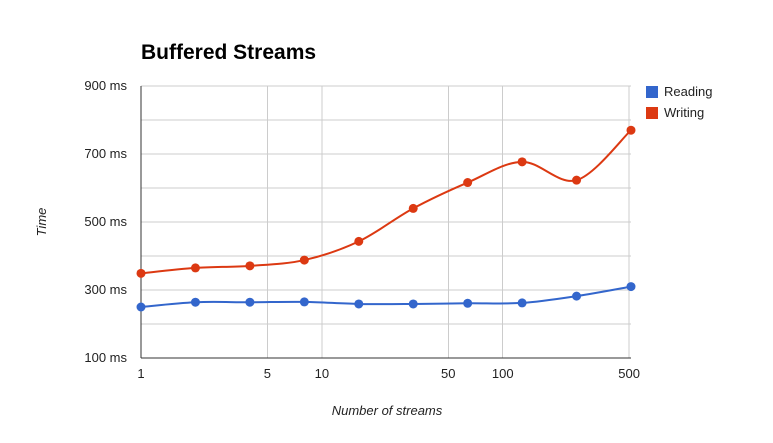 This screenshot has height=443, width=773. I want to click on y-tick-label: 100 ms, so click(105, 357).